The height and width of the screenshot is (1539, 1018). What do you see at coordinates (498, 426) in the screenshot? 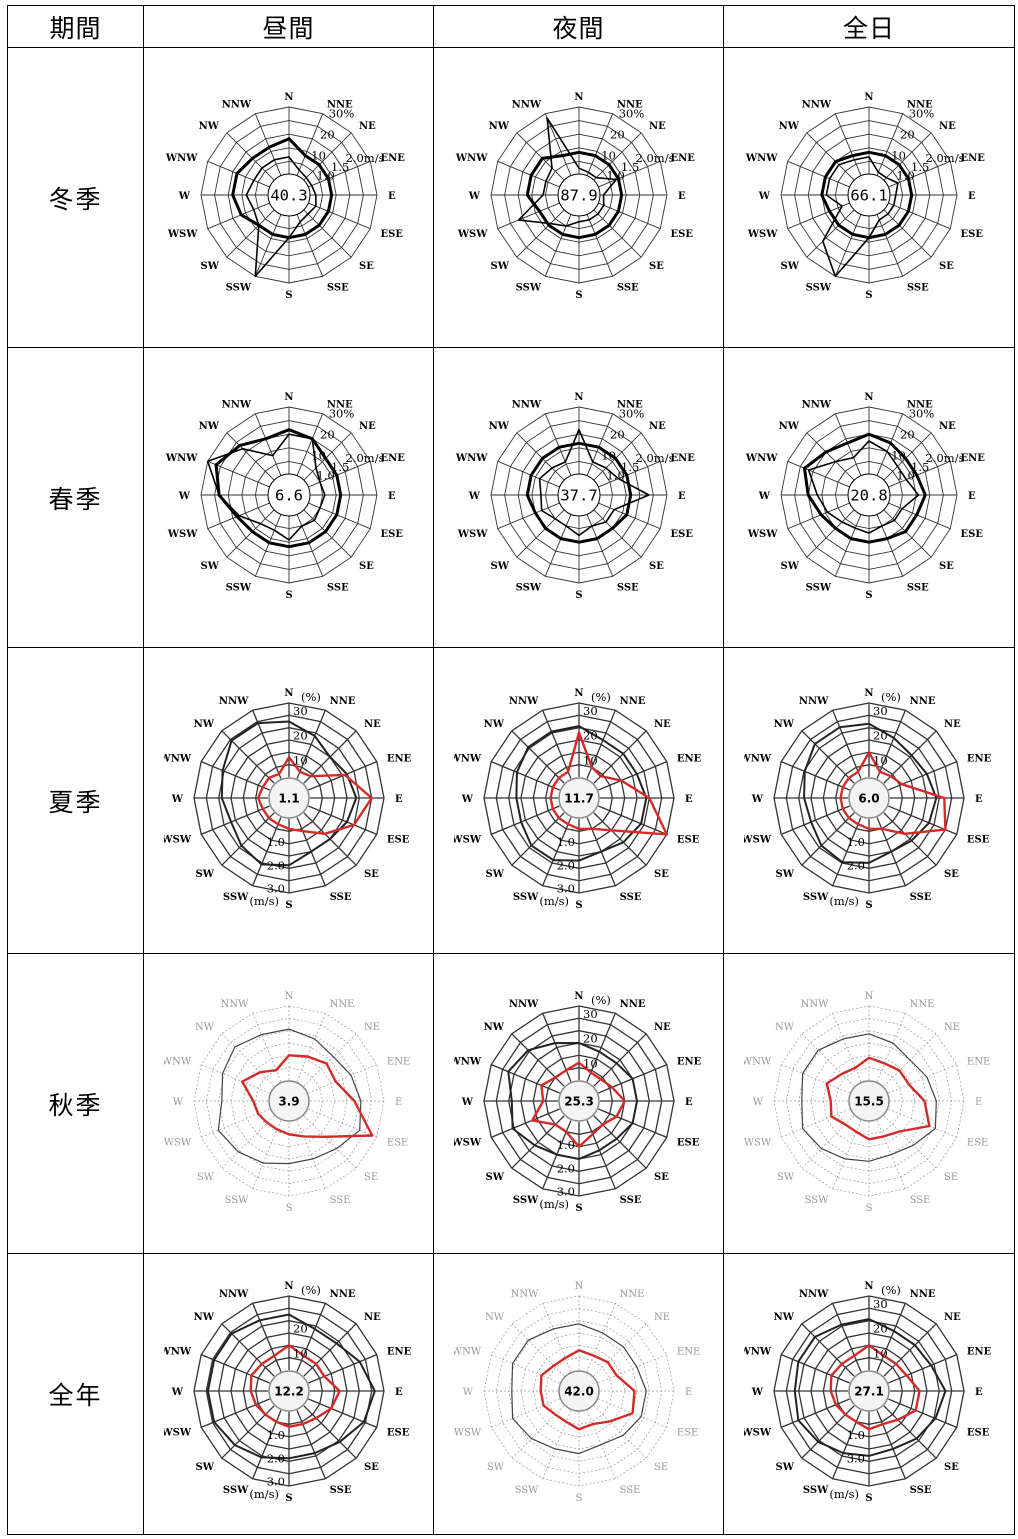
I see `direction-label: NW` at bounding box center [498, 426].